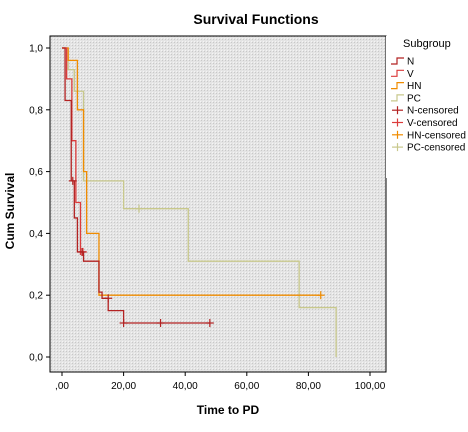 This screenshot has width=468, height=432. Describe the element at coordinates (406, 86) in the screenshot. I see `legend-item: HN` at that location.